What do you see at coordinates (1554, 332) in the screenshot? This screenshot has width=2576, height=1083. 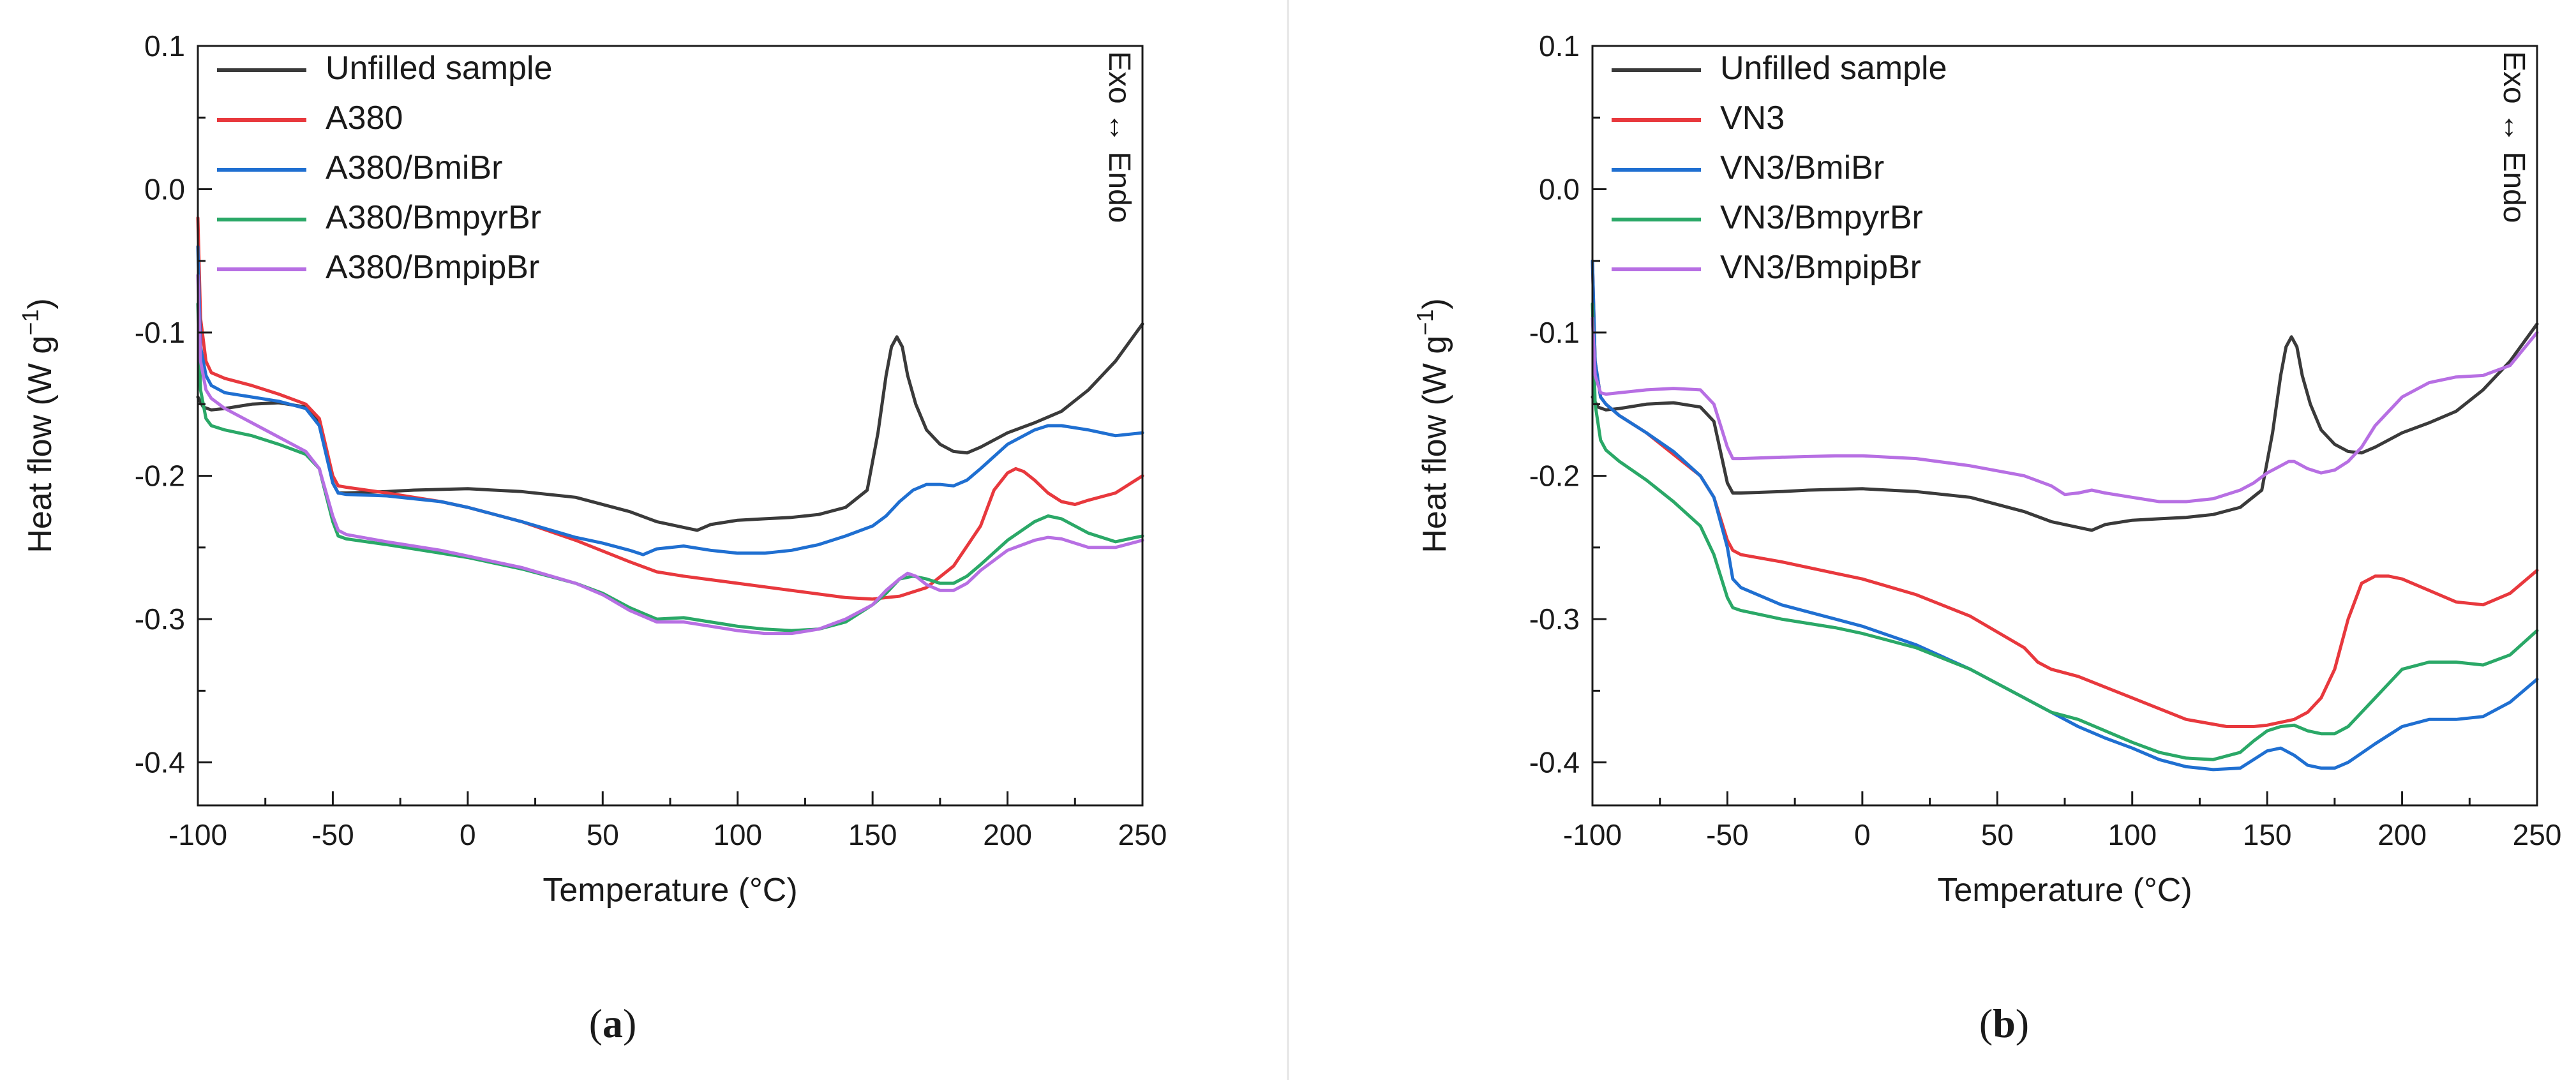 I see `y-tick-label-b-2: -0.1` at bounding box center [1554, 332].